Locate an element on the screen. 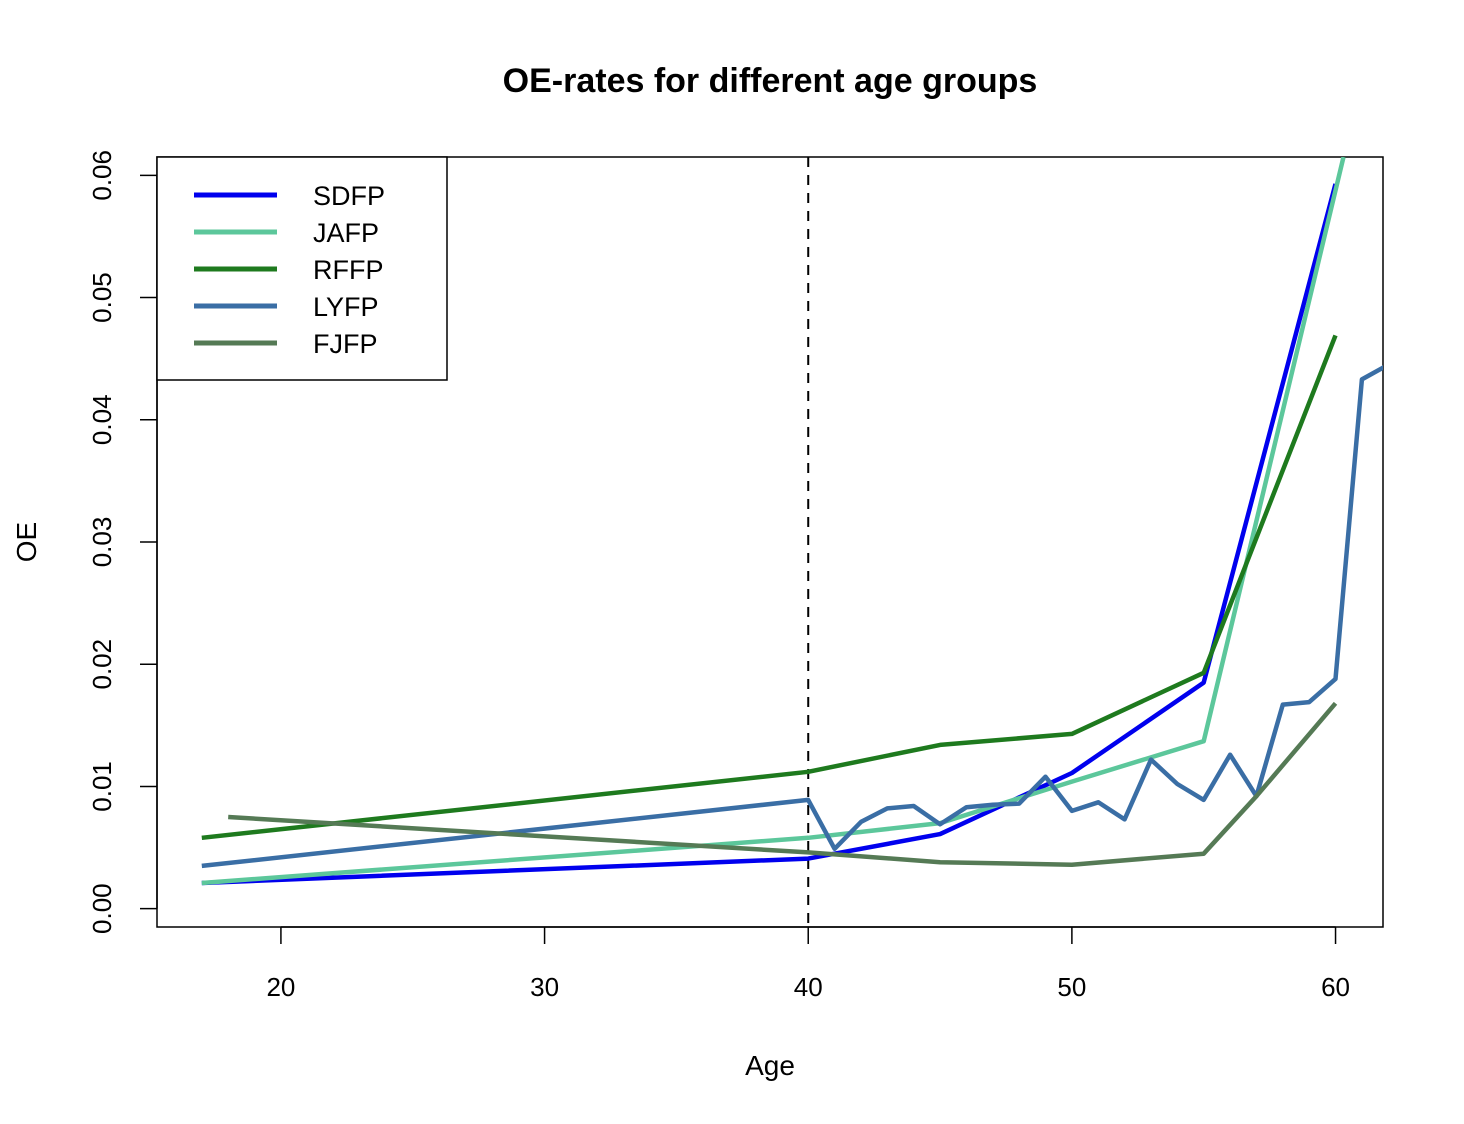  legend: SDFP JAFP RFFP LYFP FJFP is located at coordinates (302, 268).